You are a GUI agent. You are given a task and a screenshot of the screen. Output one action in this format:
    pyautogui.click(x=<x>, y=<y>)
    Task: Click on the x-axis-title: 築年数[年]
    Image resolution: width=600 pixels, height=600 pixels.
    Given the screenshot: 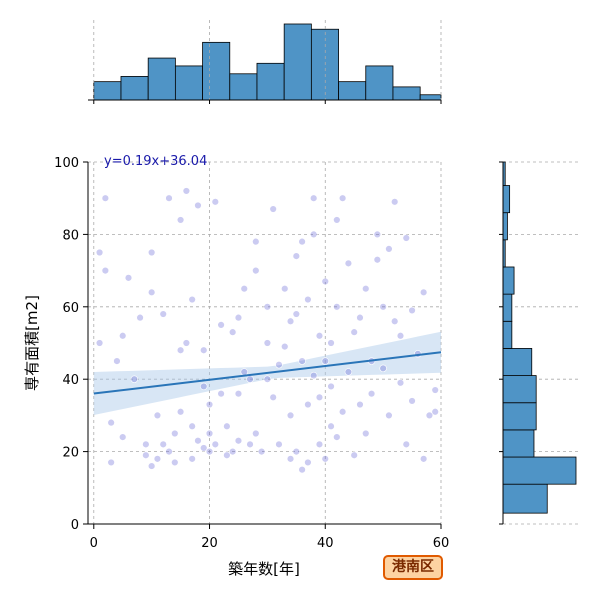 What is the action you would take?
    pyautogui.click(x=264, y=569)
    